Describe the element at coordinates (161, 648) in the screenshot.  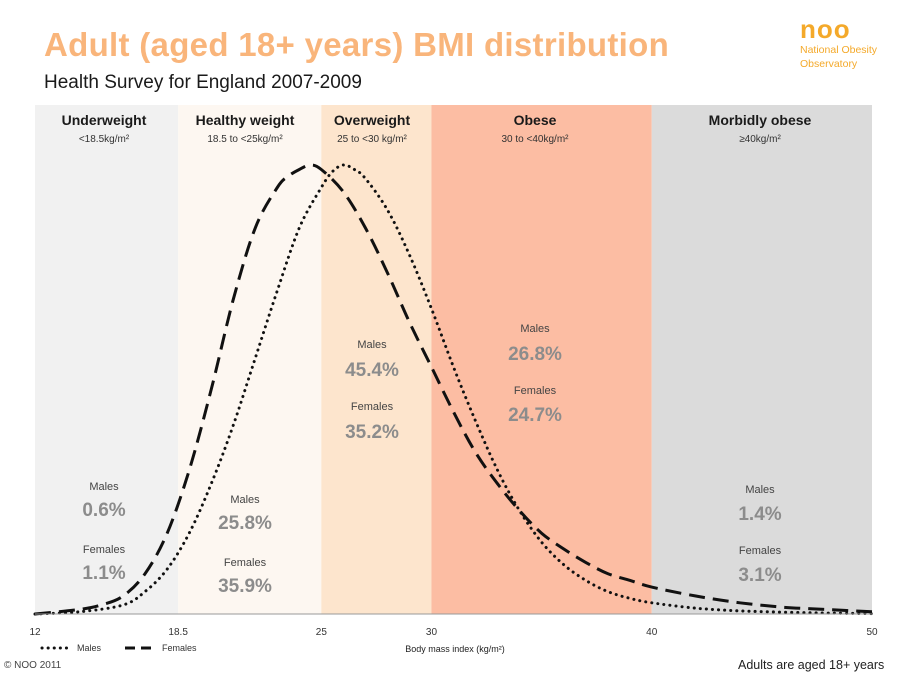
I see `legend-item-females: Females` at that location.